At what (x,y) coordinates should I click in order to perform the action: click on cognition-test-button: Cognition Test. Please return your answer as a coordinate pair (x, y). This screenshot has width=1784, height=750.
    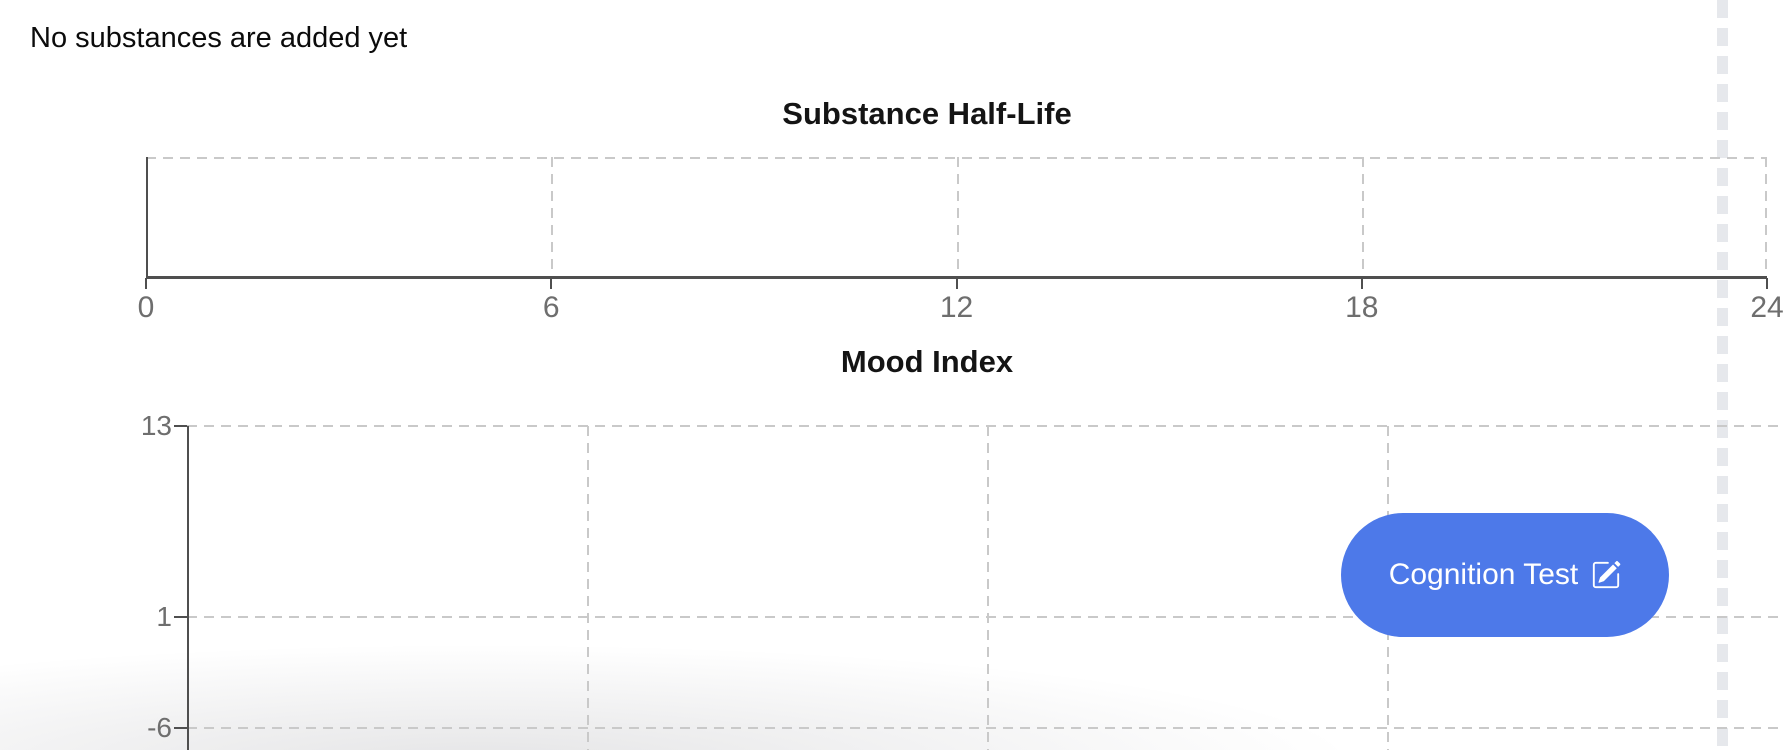
    Looking at the image, I should click on (1505, 575).